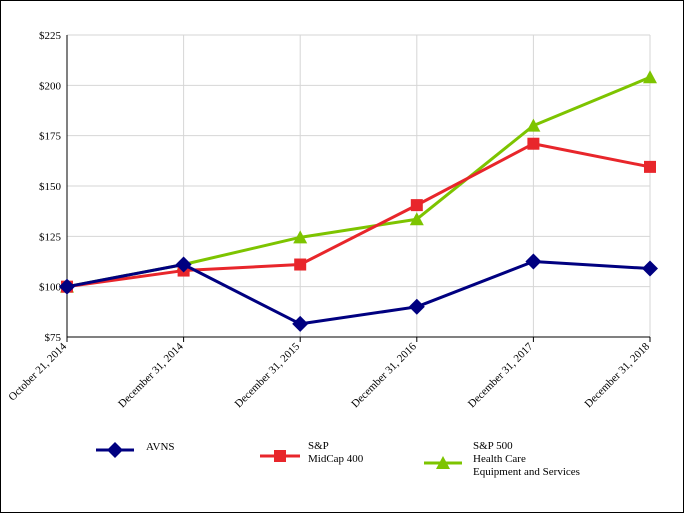 This screenshot has width=684, height=513. I want to click on x-tick-label: December 31, 2017, so click(501, 375).